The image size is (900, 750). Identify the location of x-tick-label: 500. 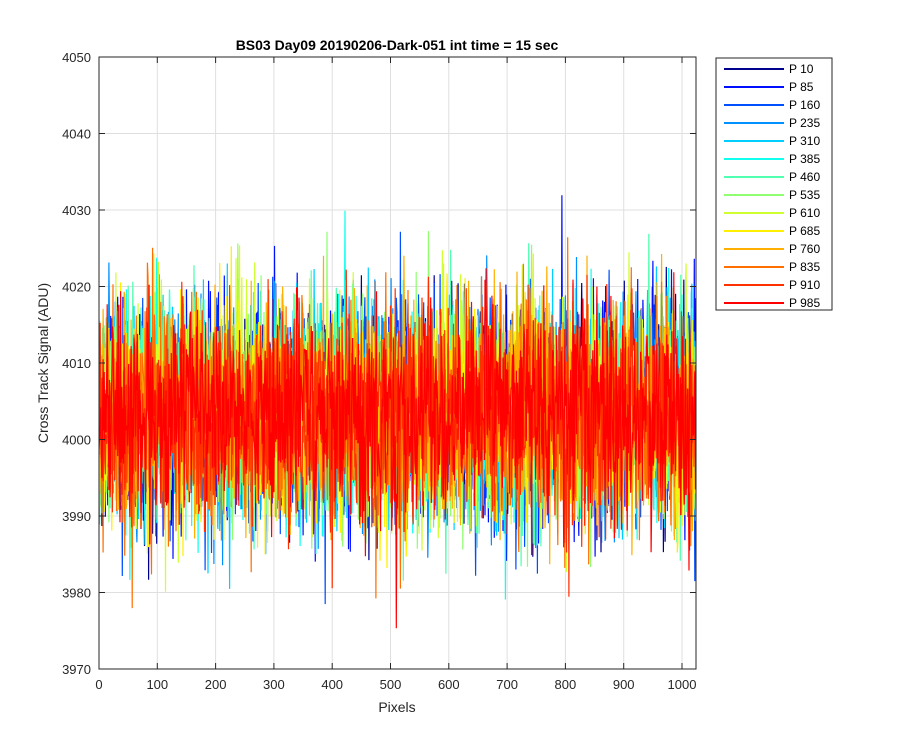
(391, 684).